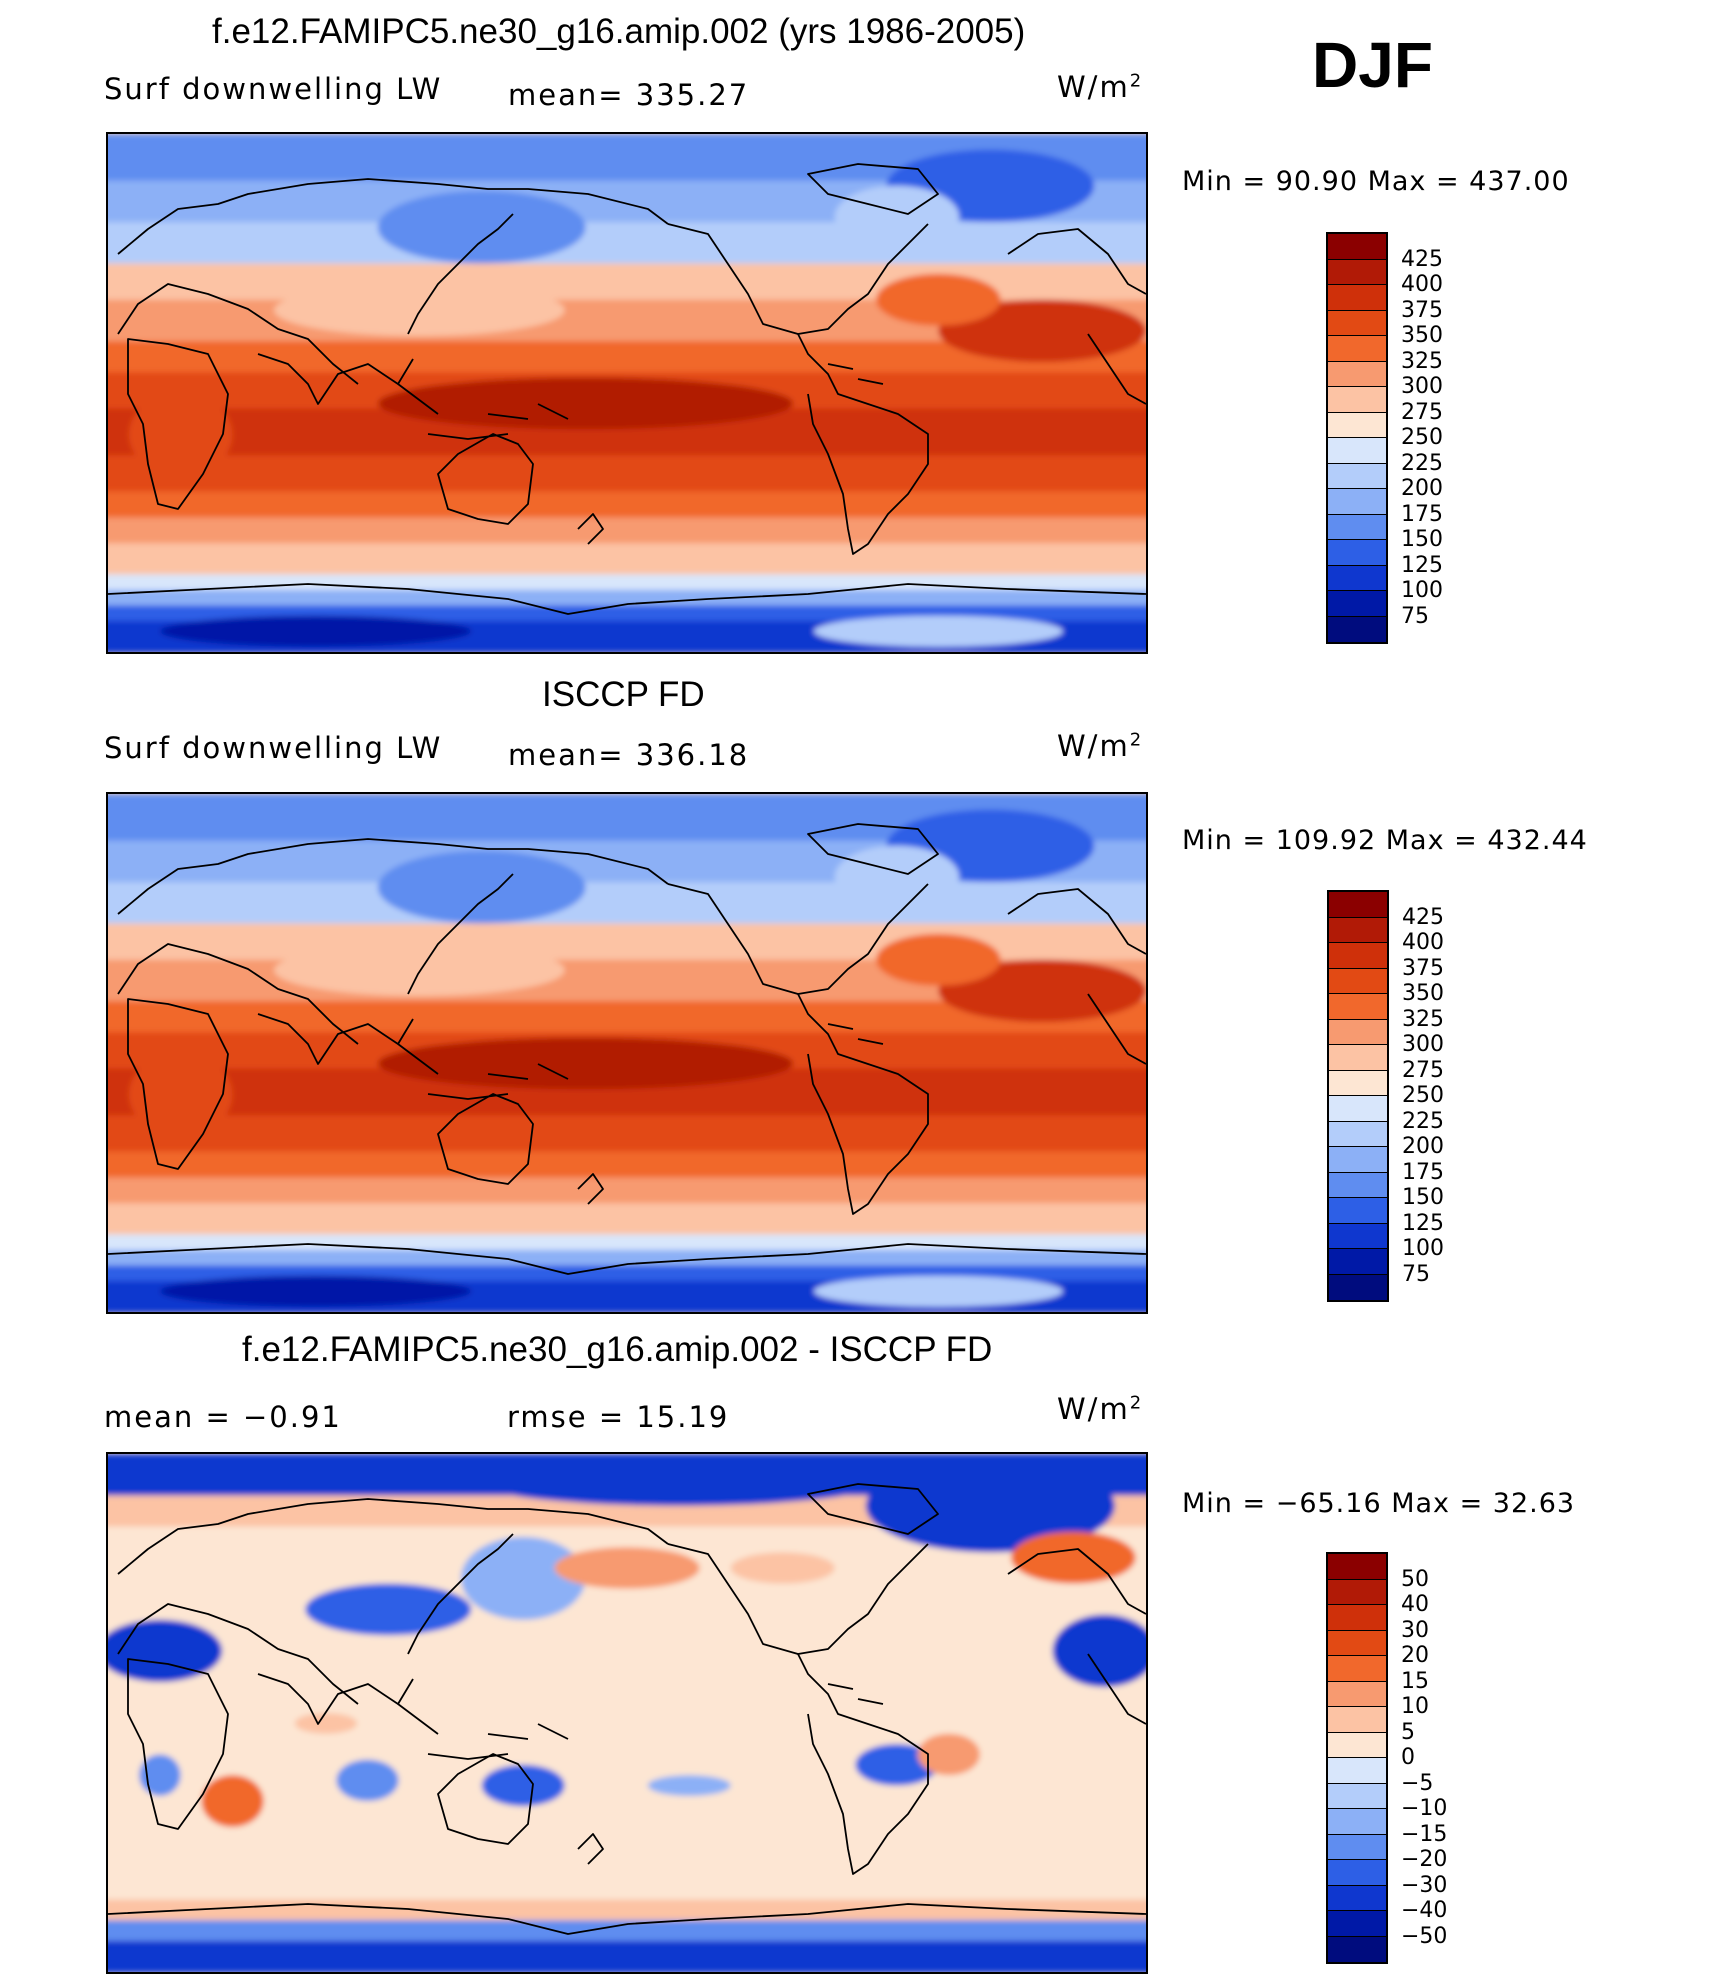 This screenshot has height=1979, width=1710. Describe the element at coordinates (1424, 1808) in the screenshot. I see `colorbar-tick-label: −10` at that location.